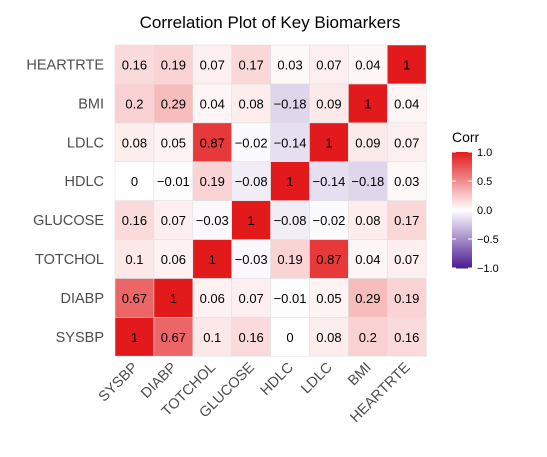  Describe the element at coordinates (317, 379) in the screenshot. I see `x-tick-label: LDLC` at that location.